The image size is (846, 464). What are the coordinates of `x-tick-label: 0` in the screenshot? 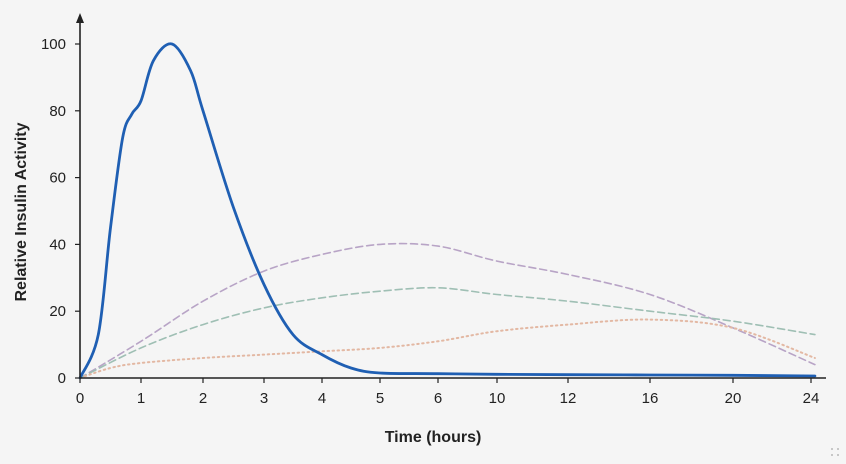 It's located at (80, 398).